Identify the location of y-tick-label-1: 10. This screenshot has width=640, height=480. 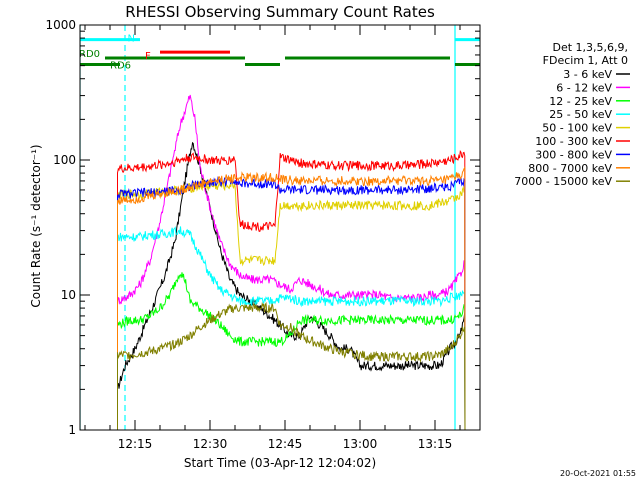
(68, 295).